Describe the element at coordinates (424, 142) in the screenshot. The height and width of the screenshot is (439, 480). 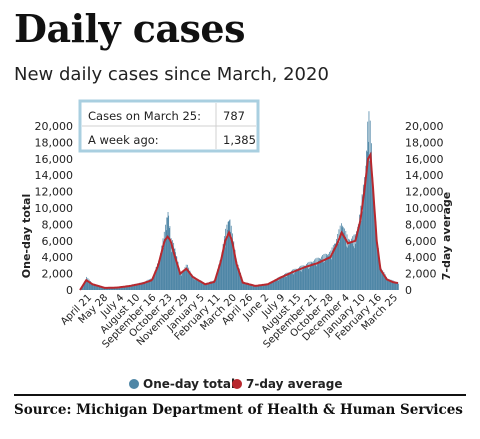
I see `right-y-tick: 18,000` at that location.